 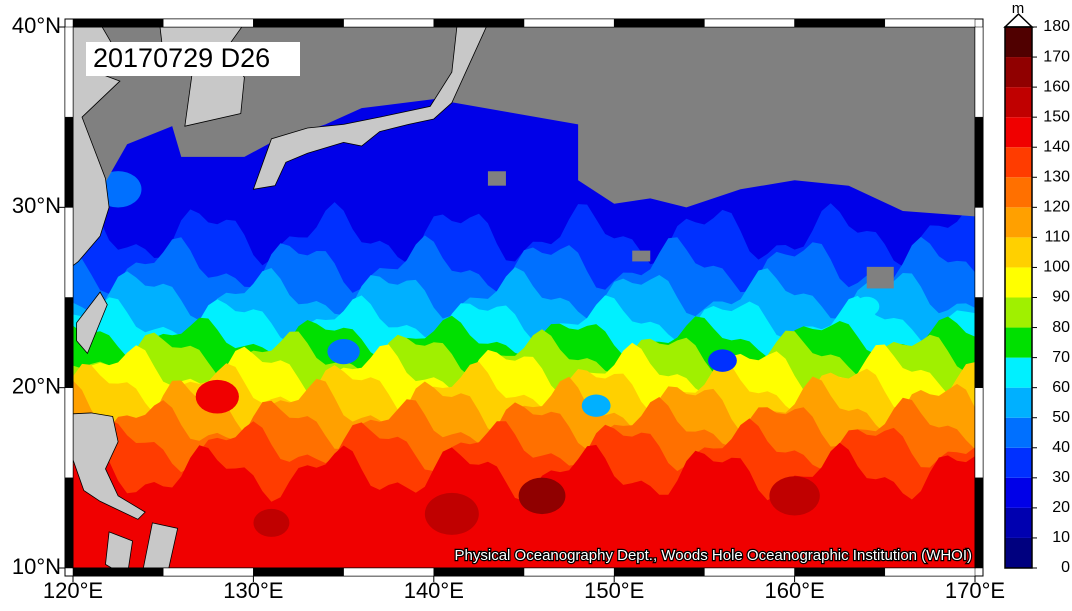 I want to click on colorbar-tick-label: 10, so click(x=1061, y=537).